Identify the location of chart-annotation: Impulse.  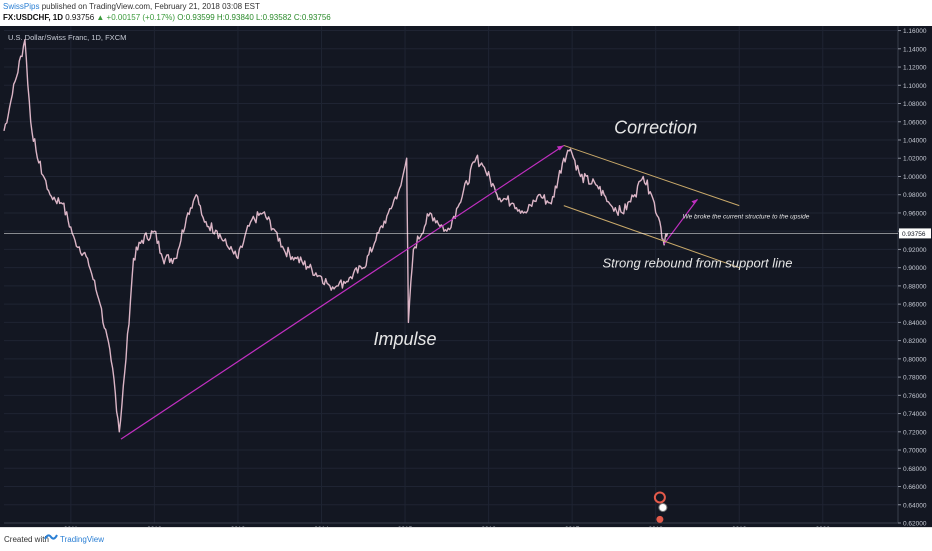
(405, 339).